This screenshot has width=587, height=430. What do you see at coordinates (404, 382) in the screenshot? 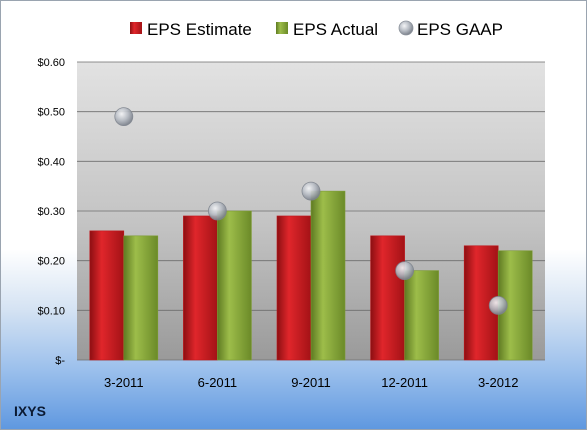
I see `x-tick-label: 12-2011` at bounding box center [404, 382].